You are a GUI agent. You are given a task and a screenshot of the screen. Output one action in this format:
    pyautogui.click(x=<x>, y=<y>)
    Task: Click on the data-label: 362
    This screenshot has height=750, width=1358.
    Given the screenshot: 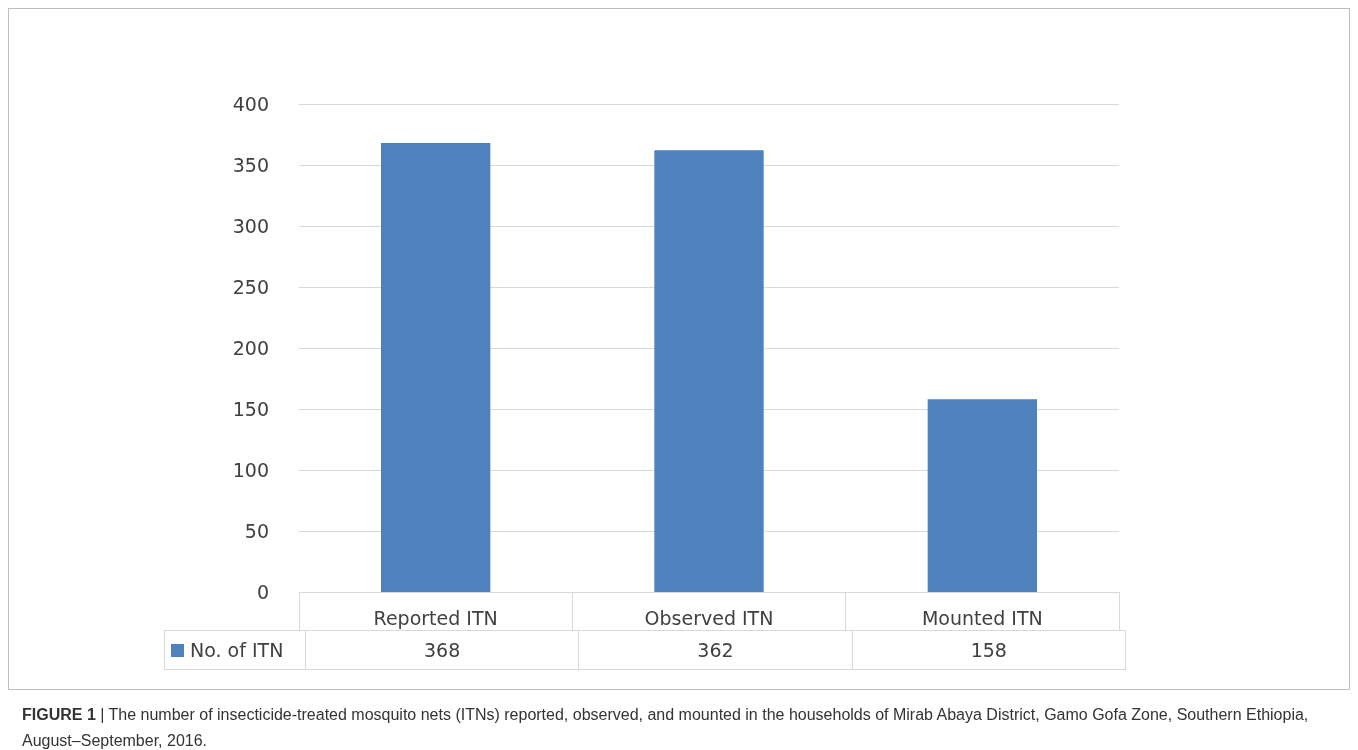 What is the action you would take?
    pyautogui.click(x=716, y=650)
    